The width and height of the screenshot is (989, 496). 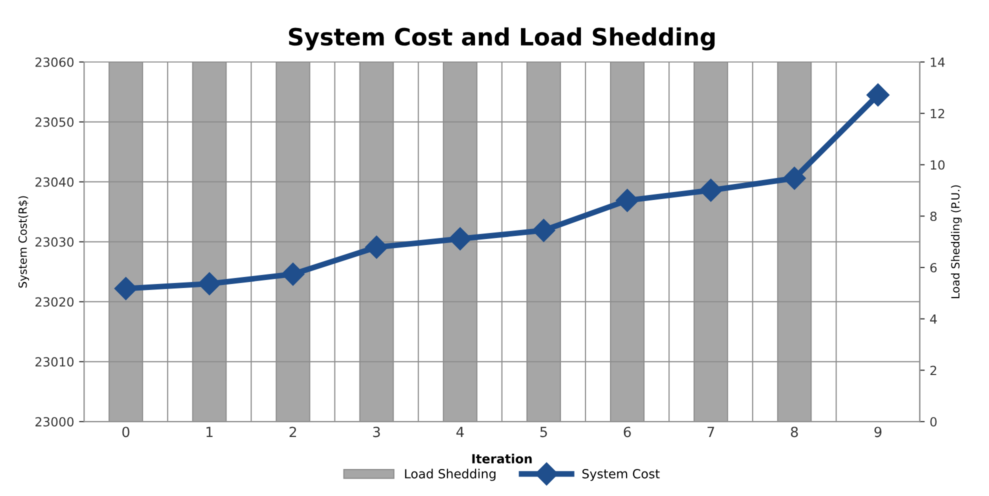 I want to click on x-tick-label: 8, so click(x=794, y=432).